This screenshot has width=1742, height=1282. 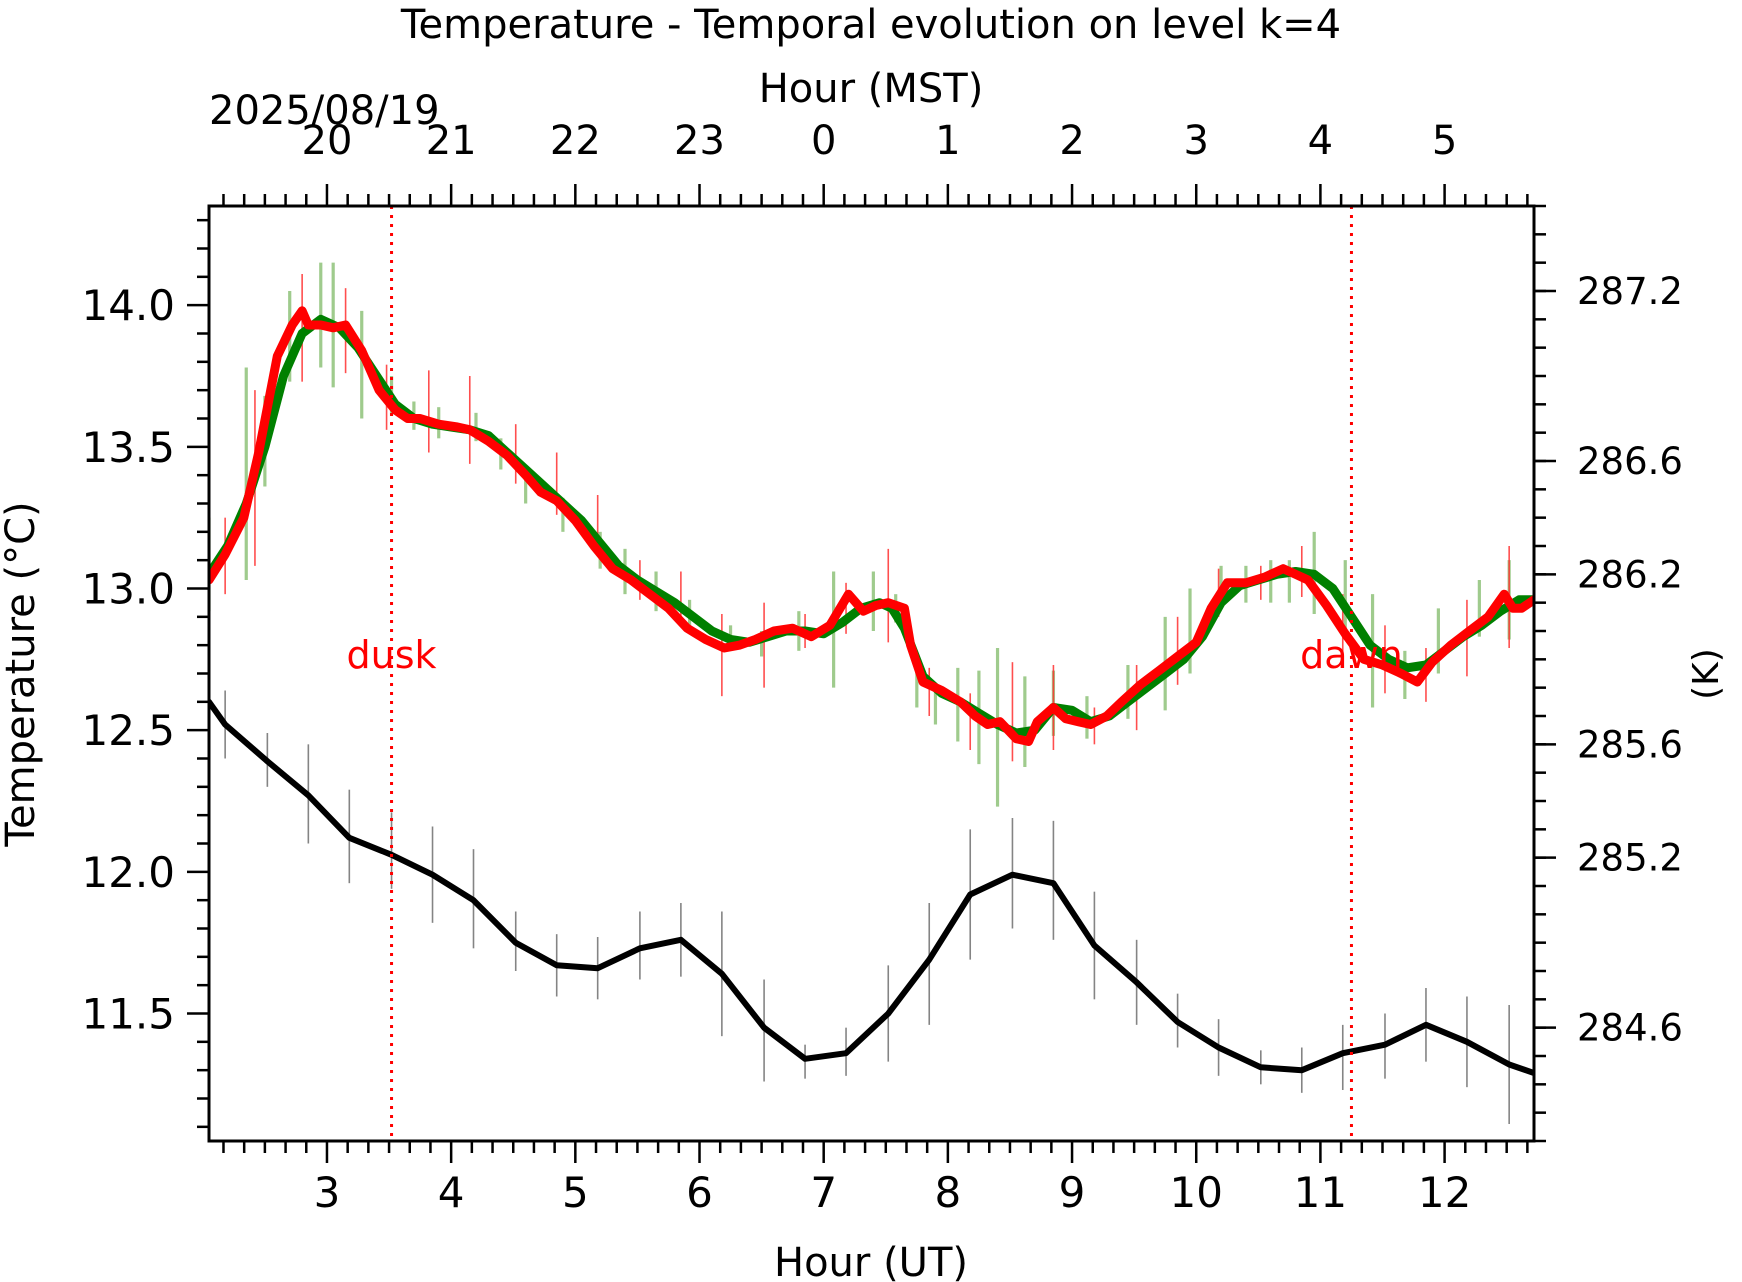 I want to click on x-top-tick-label: 5, so click(x=1444, y=141).